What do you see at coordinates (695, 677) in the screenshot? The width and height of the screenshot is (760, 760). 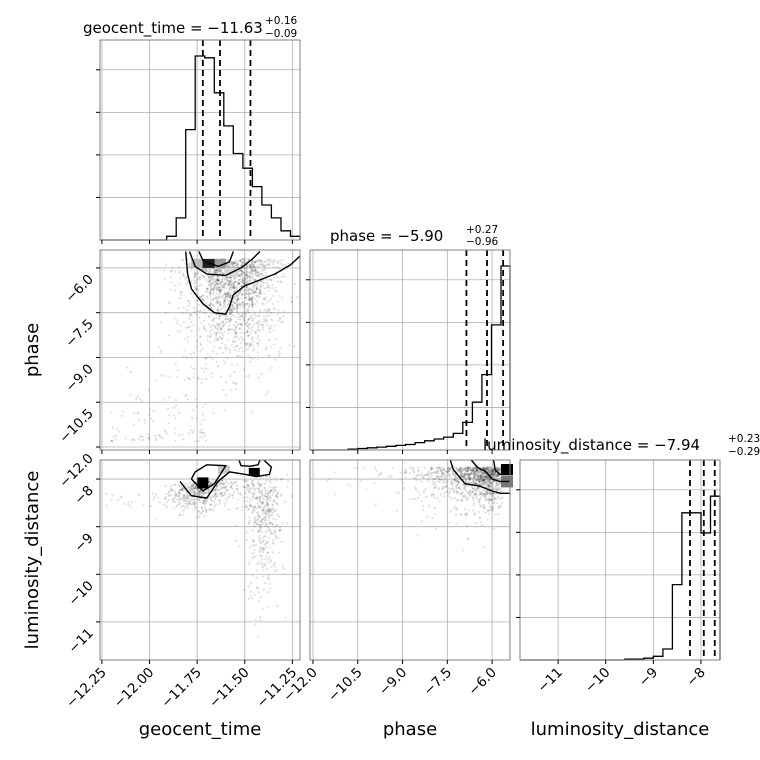 I see `x-tick-label: −8` at bounding box center [695, 677].